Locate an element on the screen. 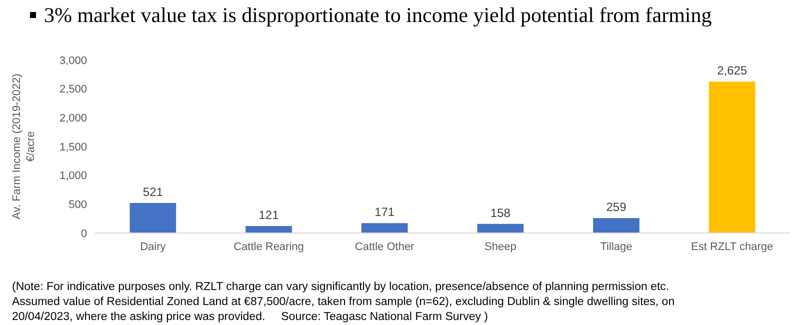 This screenshot has height=325, width=801. data-label: 259 is located at coordinates (616, 207).